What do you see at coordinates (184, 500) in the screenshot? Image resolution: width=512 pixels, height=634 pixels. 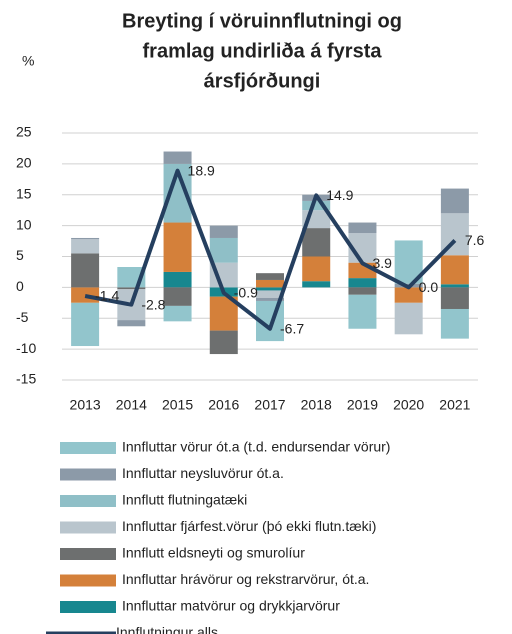 I see `legend-label: Innflutt flutningatæki` at bounding box center [184, 500].